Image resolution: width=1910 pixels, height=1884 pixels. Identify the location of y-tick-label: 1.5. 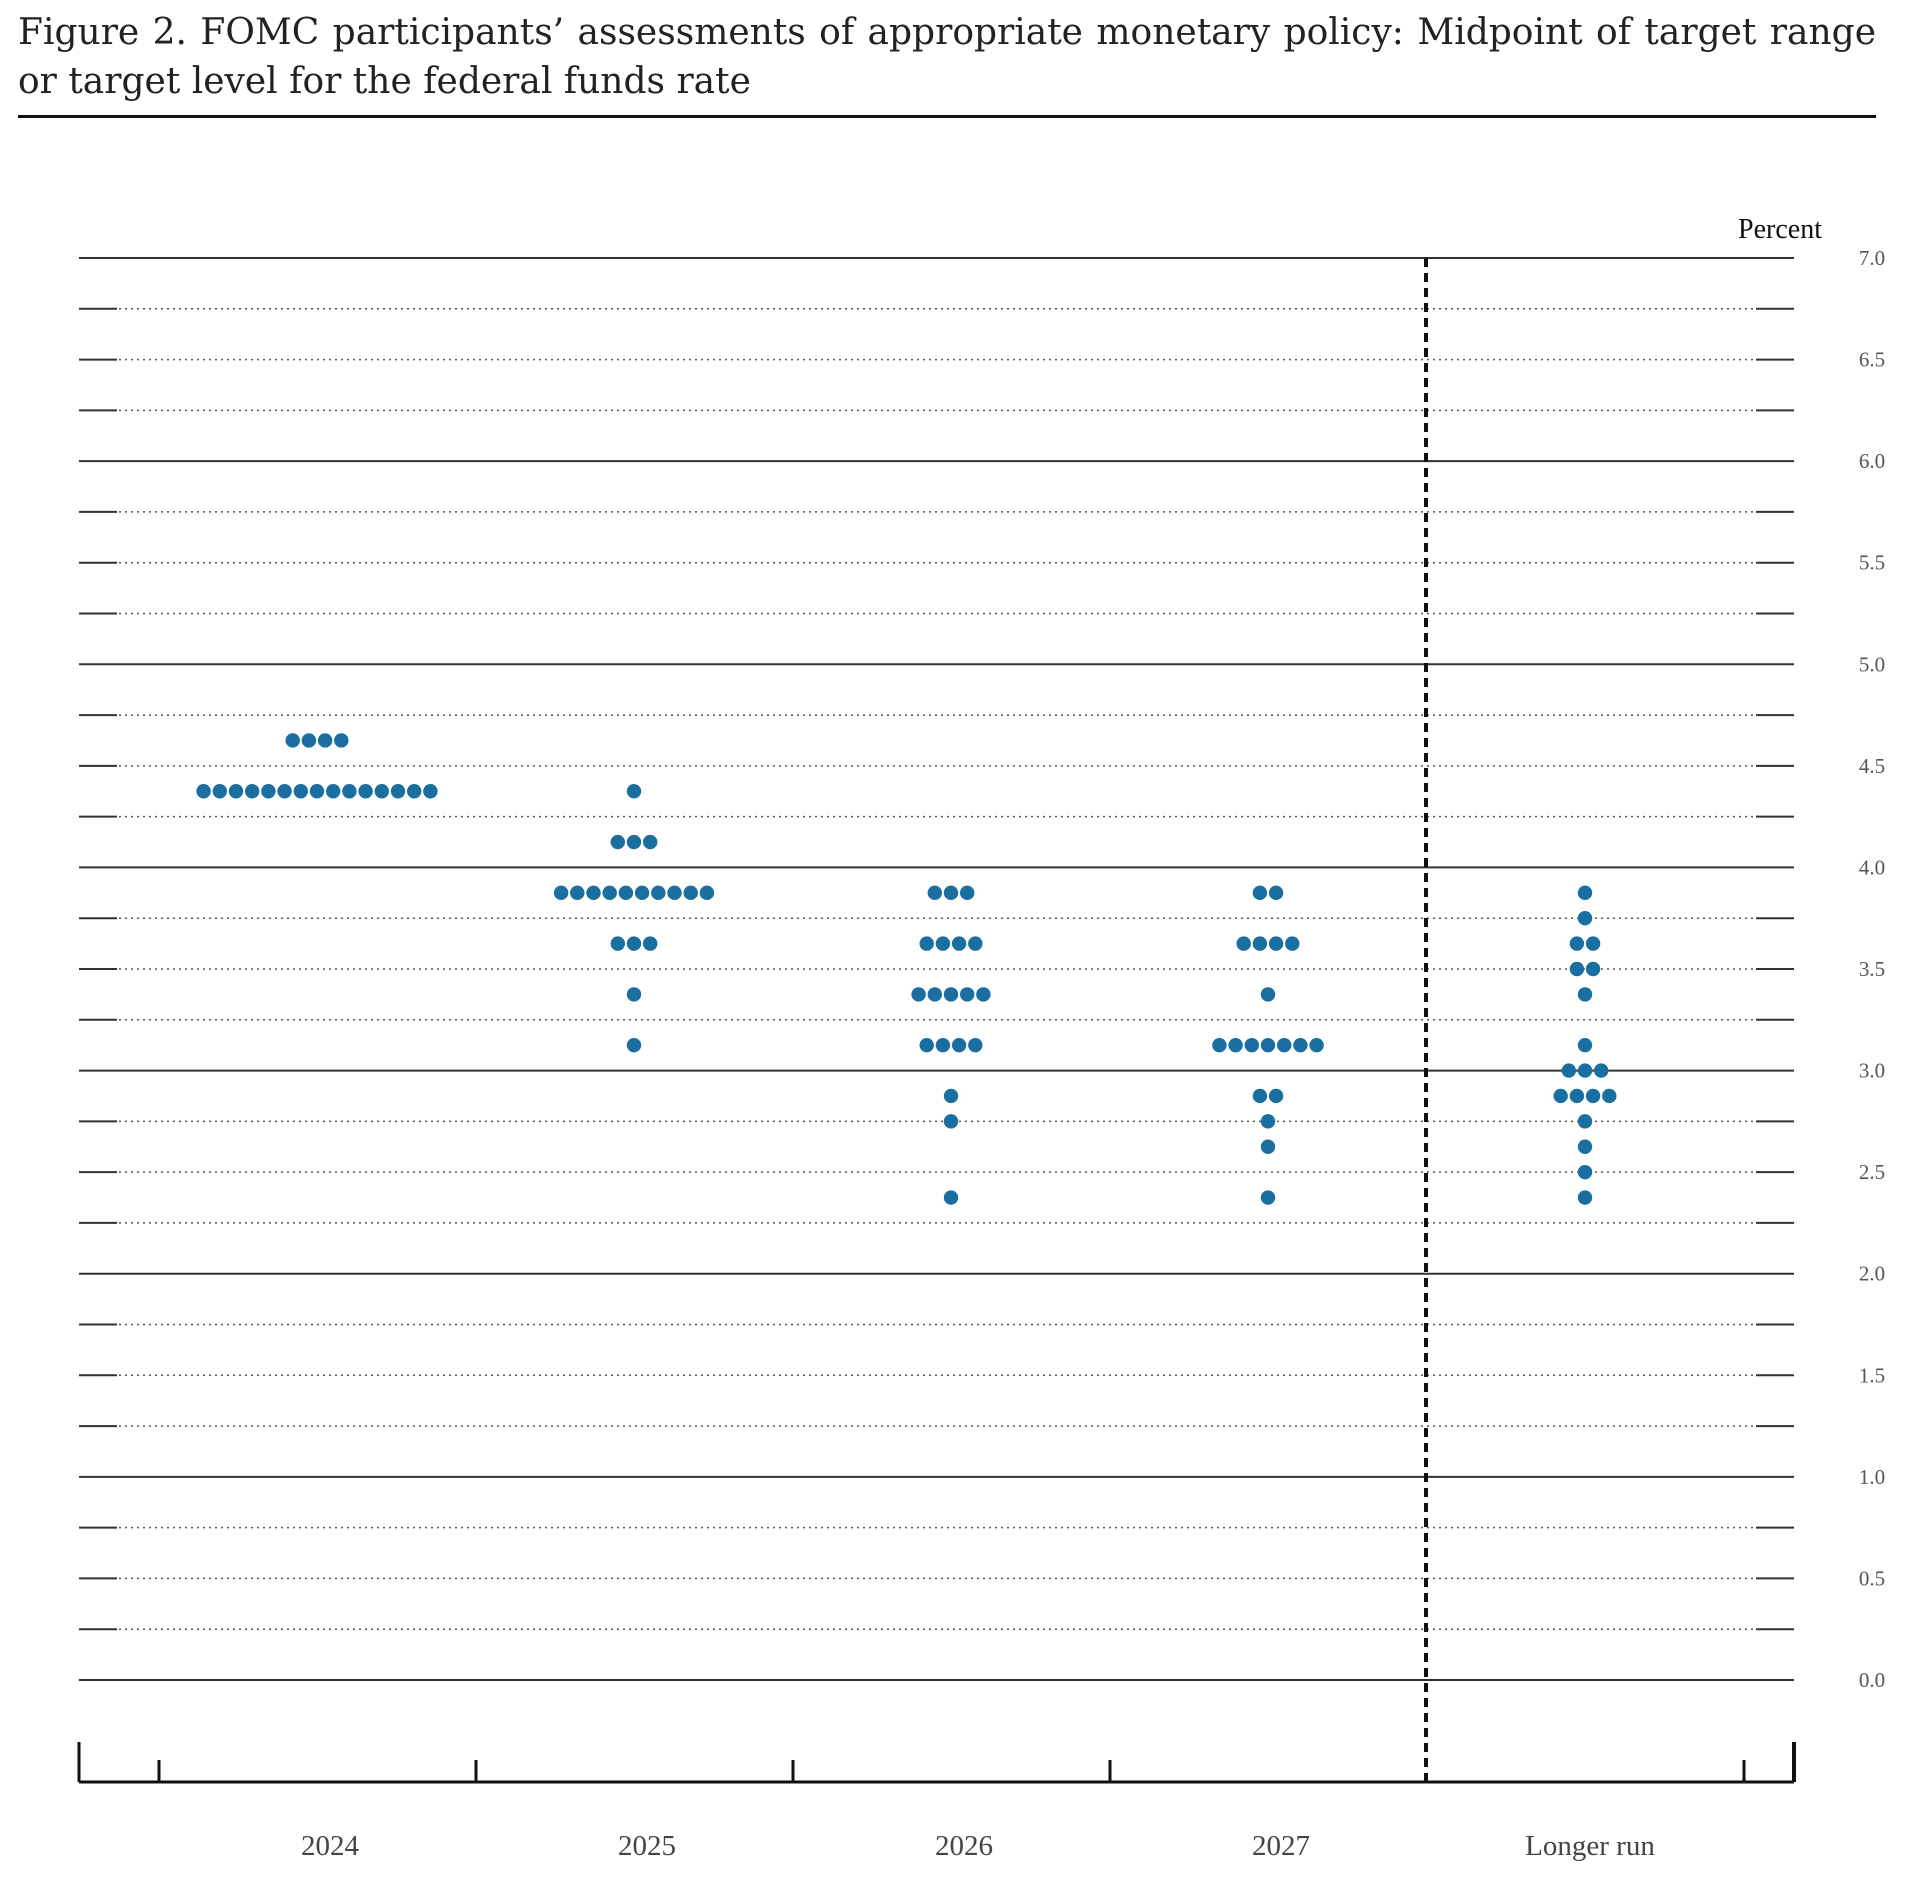
(1872, 1375).